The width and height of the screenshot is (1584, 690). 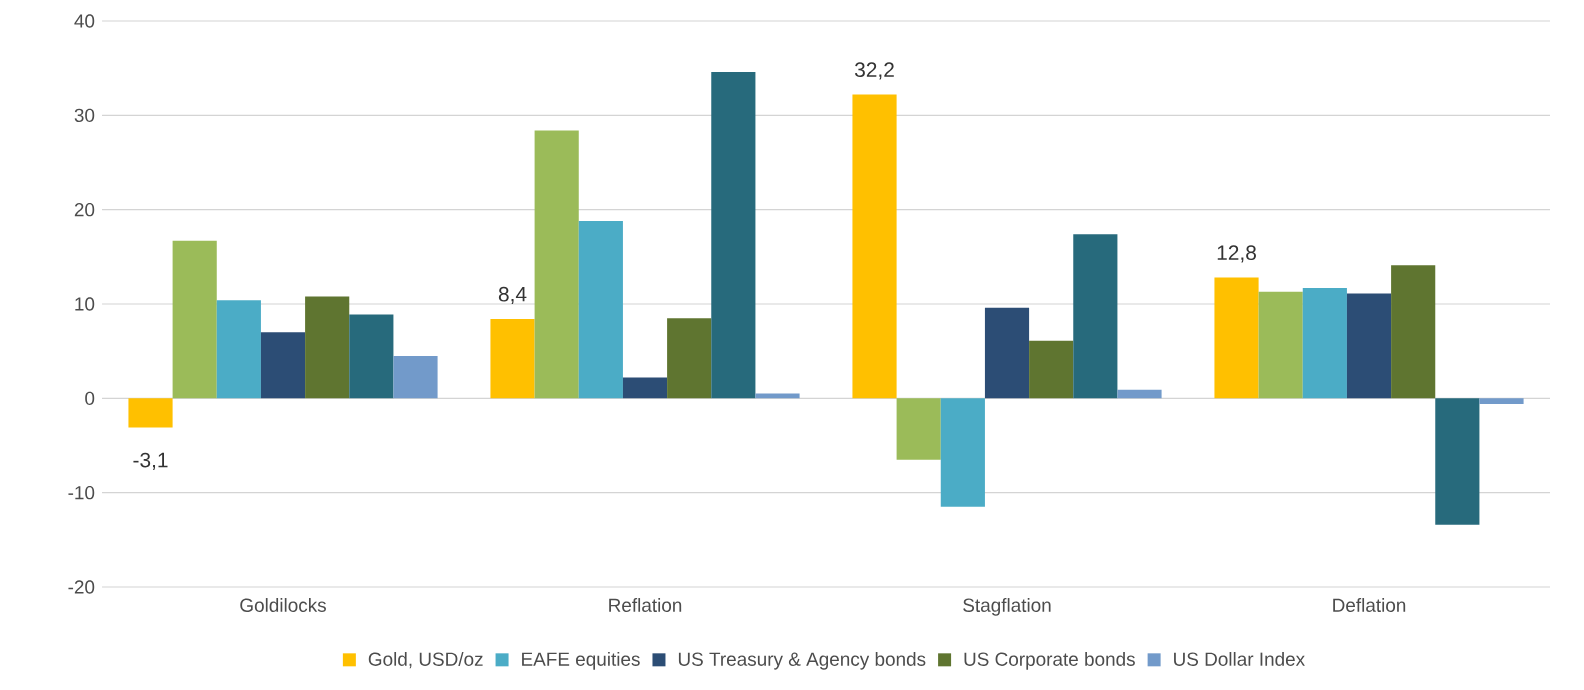 What do you see at coordinates (512, 295) in the screenshot?
I see `data-label: 8,4` at bounding box center [512, 295].